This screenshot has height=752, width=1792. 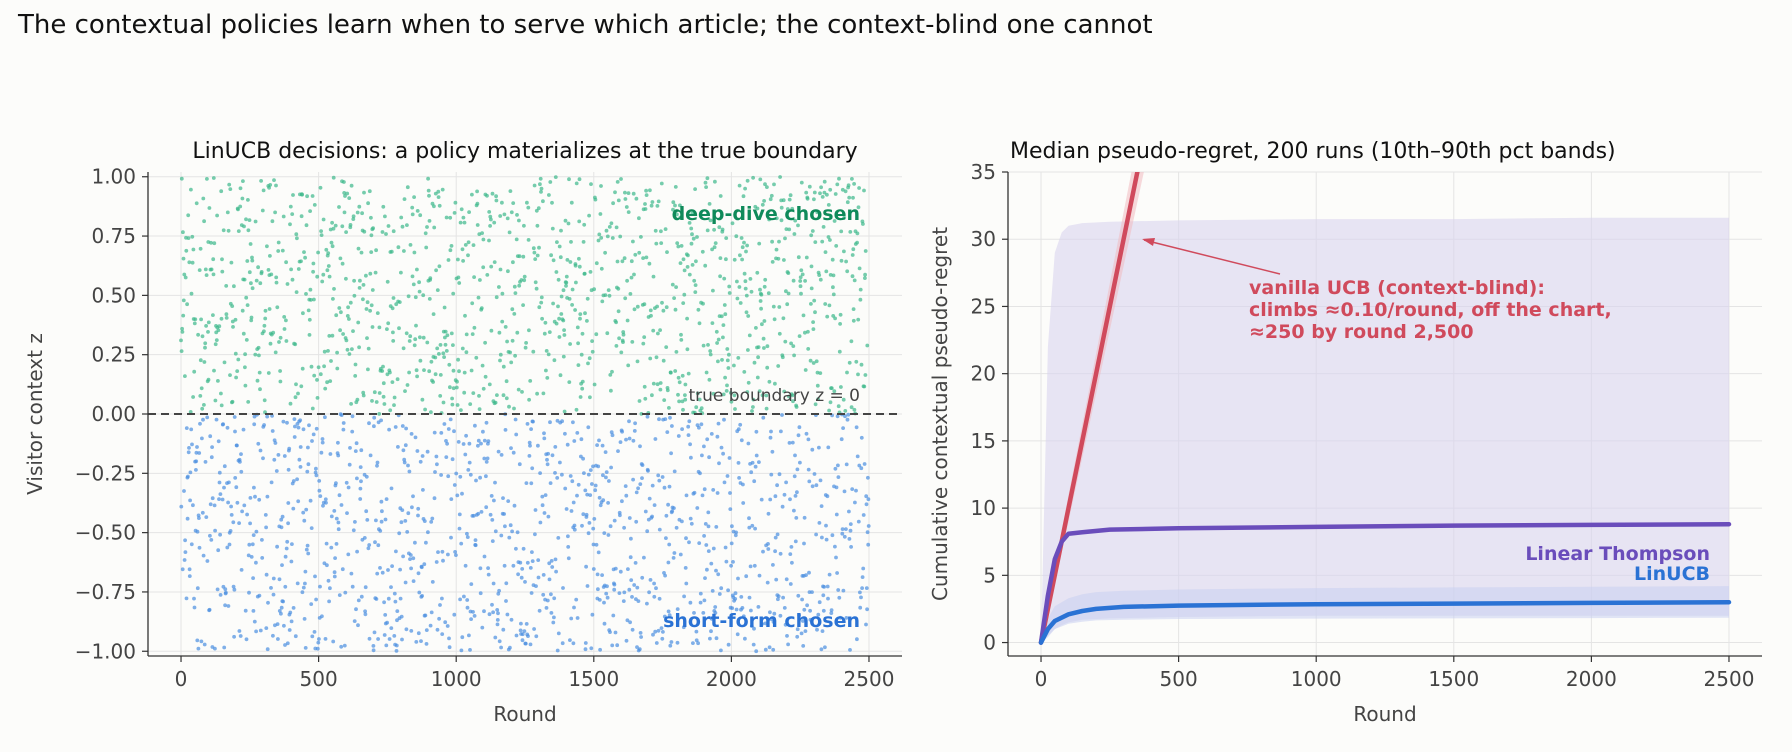 What do you see at coordinates (113, 414) in the screenshot?
I see `y-tick-label: 0.00` at bounding box center [113, 414].